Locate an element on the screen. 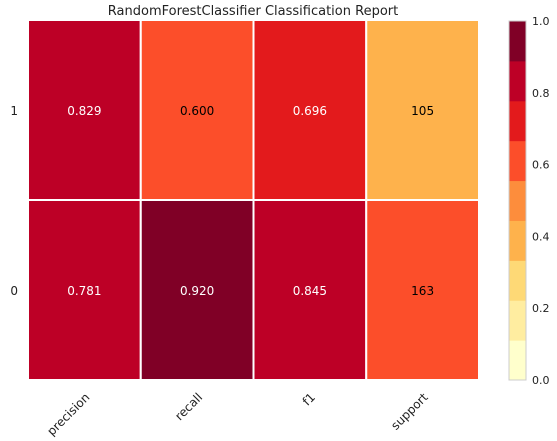 The height and width of the screenshot is (441, 557). y-axis: 10 is located at coordinates (14, 201).